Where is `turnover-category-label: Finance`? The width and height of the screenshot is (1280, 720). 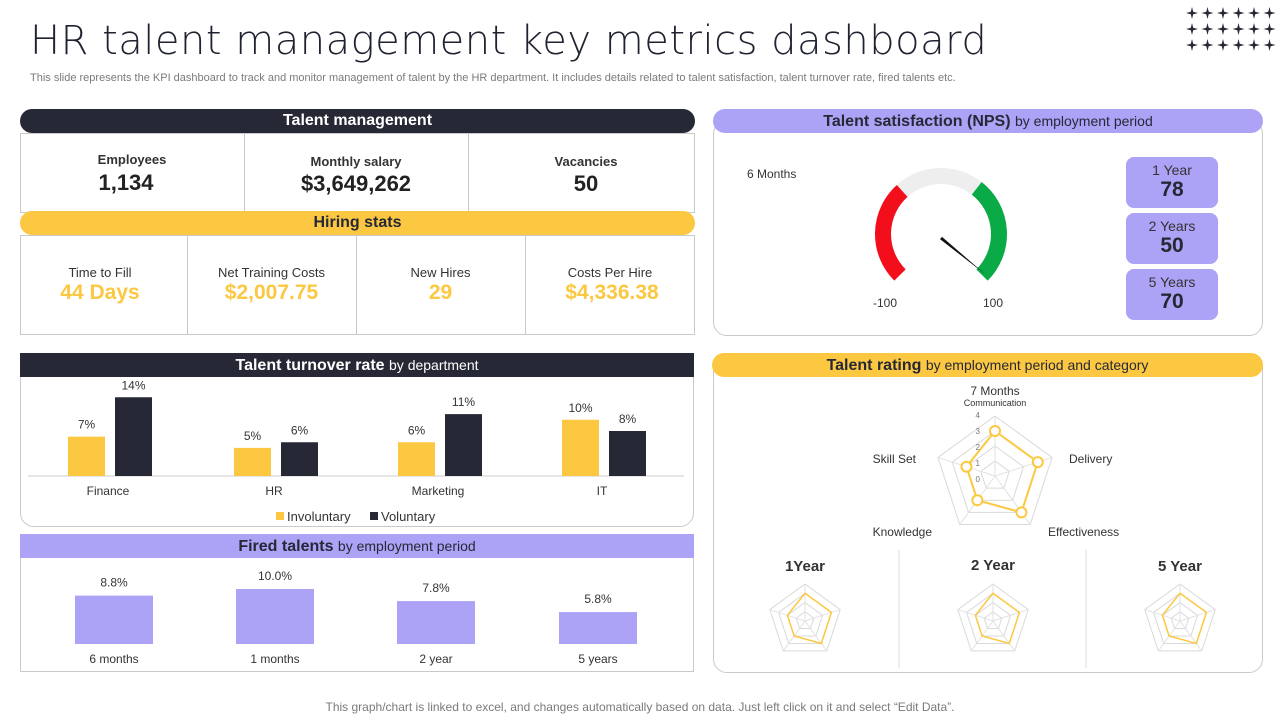 turnover-category-label: Finance is located at coordinates (108, 491).